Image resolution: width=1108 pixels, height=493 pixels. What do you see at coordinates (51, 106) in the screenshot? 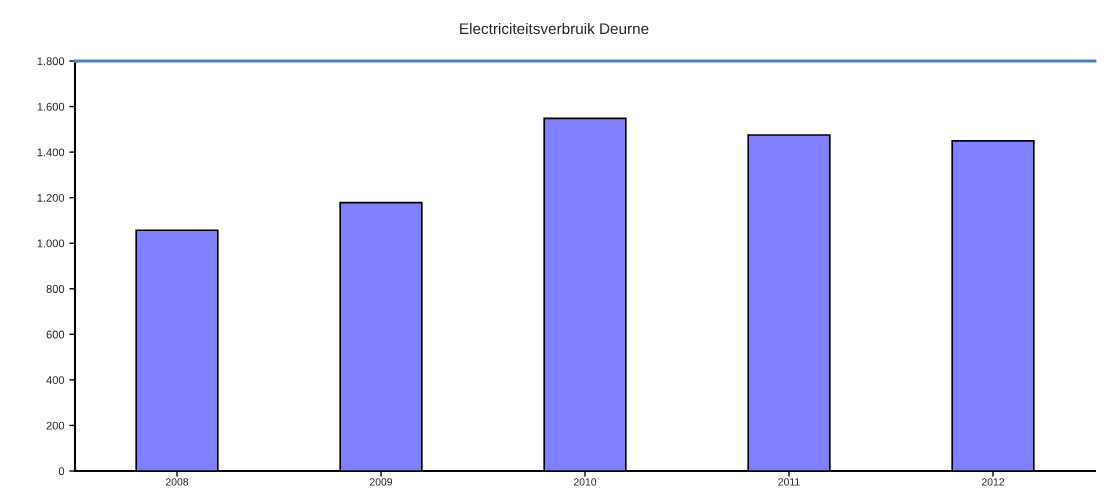
I see `y-tick-label: 1.600` at bounding box center [51, 106].